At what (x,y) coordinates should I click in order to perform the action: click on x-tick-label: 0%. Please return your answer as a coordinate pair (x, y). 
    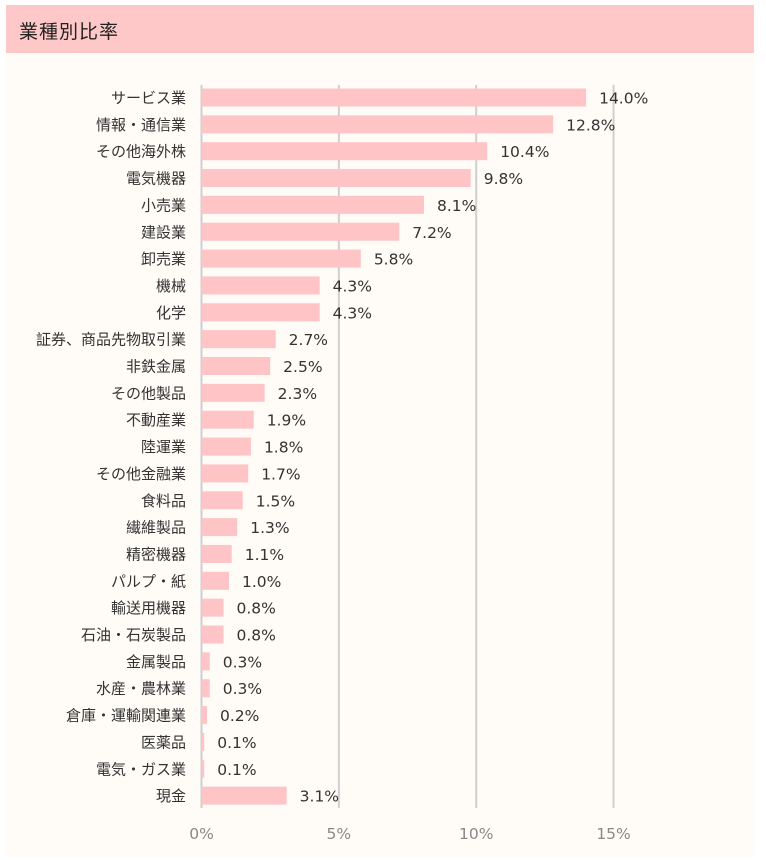
    Looking at the image, I should click on (201, 834).